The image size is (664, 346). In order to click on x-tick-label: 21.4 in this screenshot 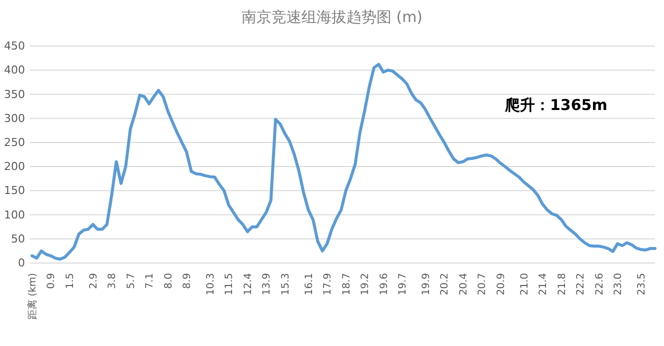, I will do `click(544, 284)`.